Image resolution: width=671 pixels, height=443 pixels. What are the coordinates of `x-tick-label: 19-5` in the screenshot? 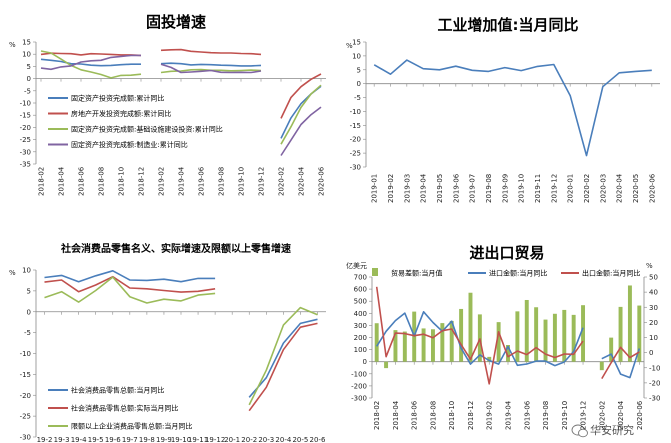 It's located at (96, 439).